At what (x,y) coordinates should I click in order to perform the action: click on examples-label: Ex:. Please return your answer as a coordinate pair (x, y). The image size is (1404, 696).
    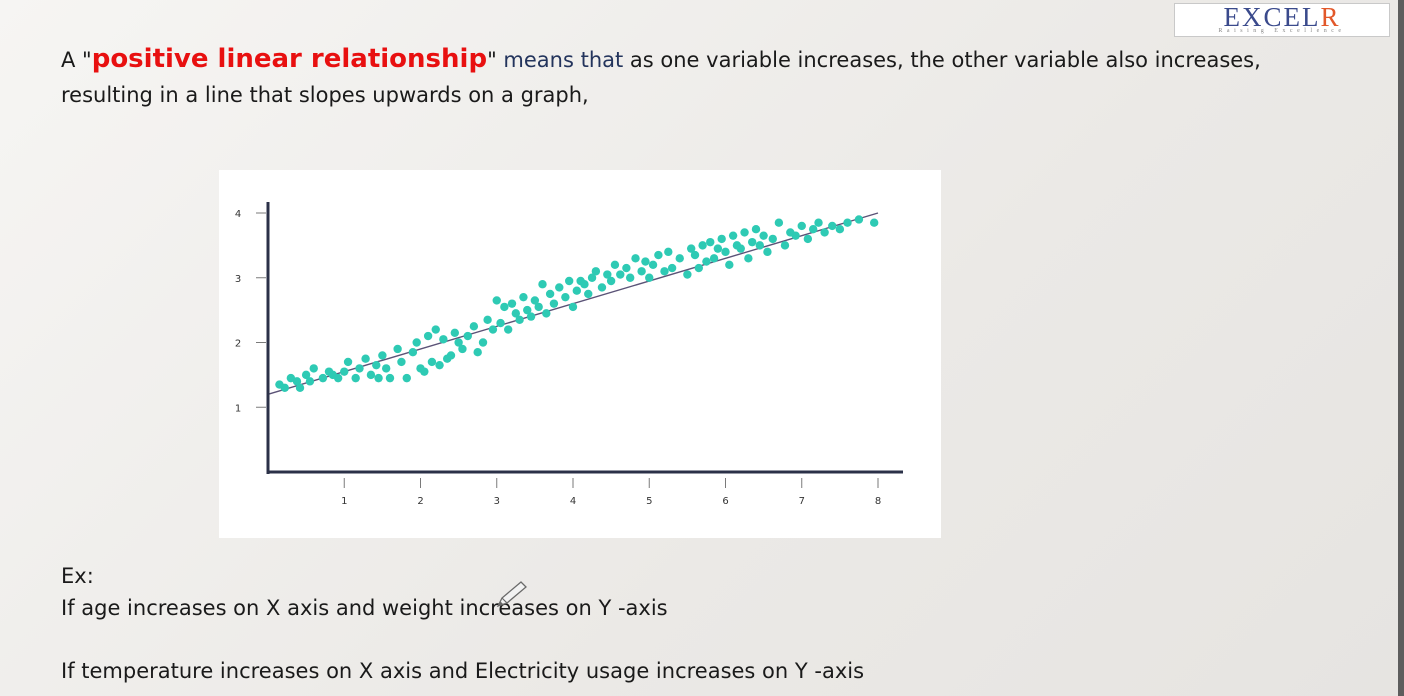
    Looking at the image, I should click on (77, 576).